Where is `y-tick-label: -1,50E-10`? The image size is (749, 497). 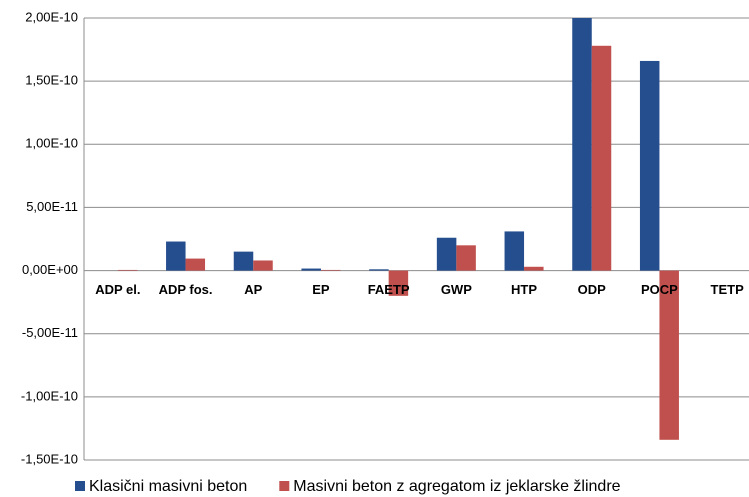
y-tick-label: -1,50E-10 is located at coordinates (49, 458).